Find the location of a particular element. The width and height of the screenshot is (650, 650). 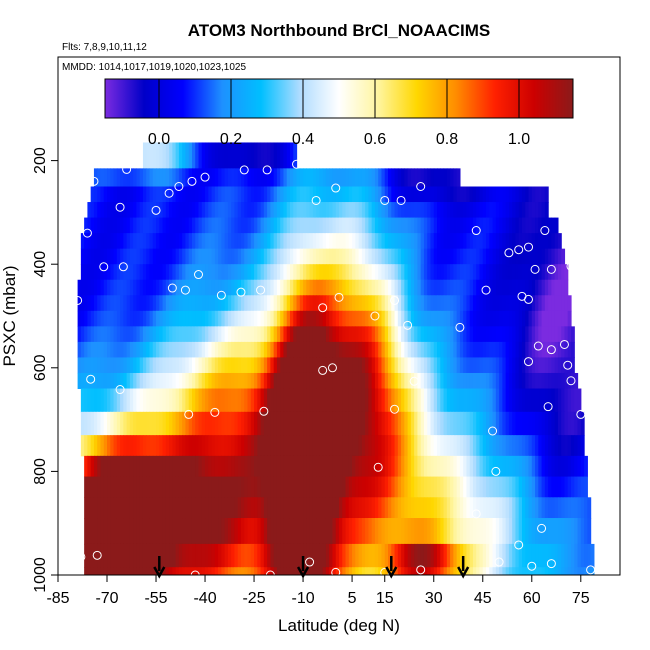

y-axis-label: PSXC (mbar) is located at coordinates (9, 315).